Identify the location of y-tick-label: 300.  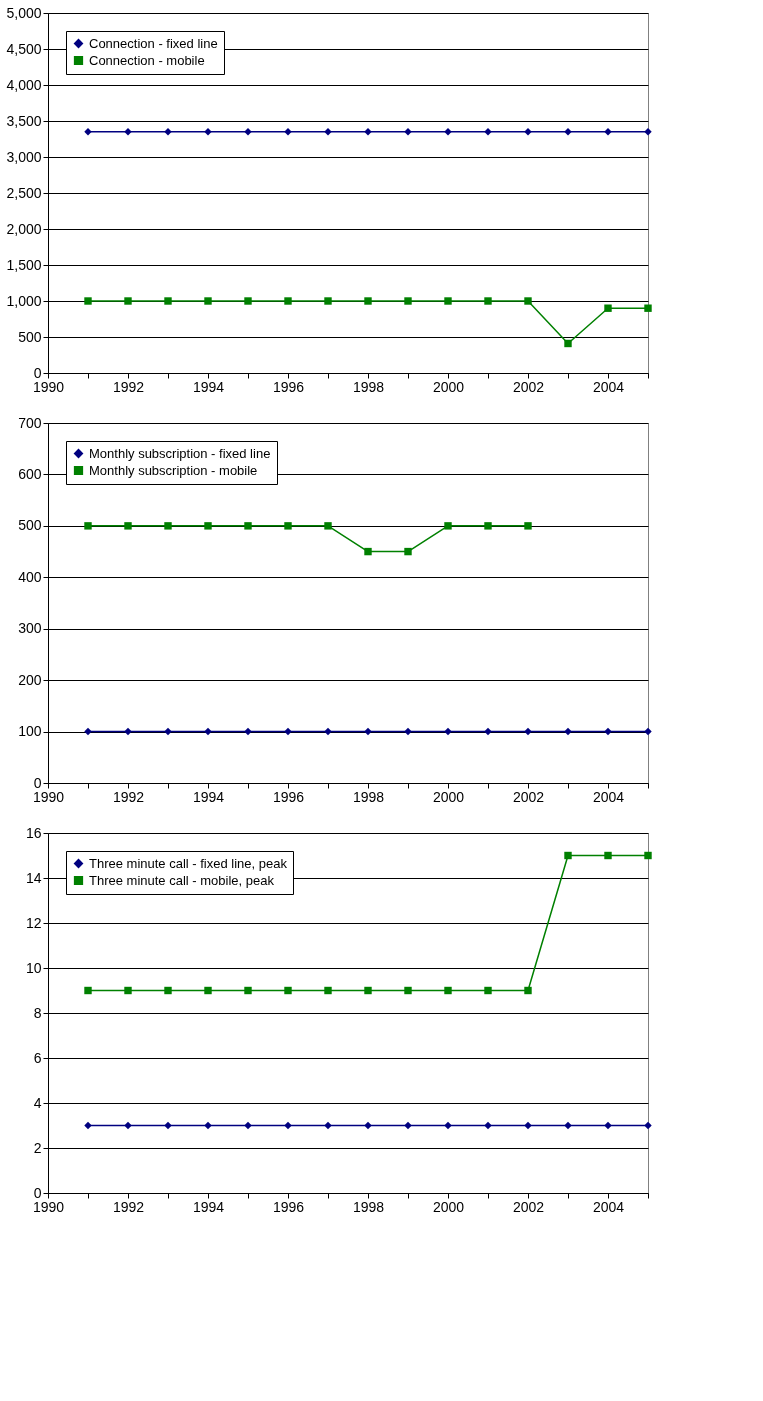
(30, 628).